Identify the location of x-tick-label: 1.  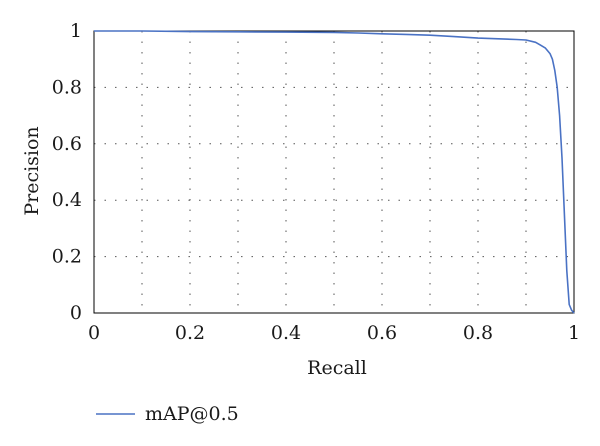
(574, 333).